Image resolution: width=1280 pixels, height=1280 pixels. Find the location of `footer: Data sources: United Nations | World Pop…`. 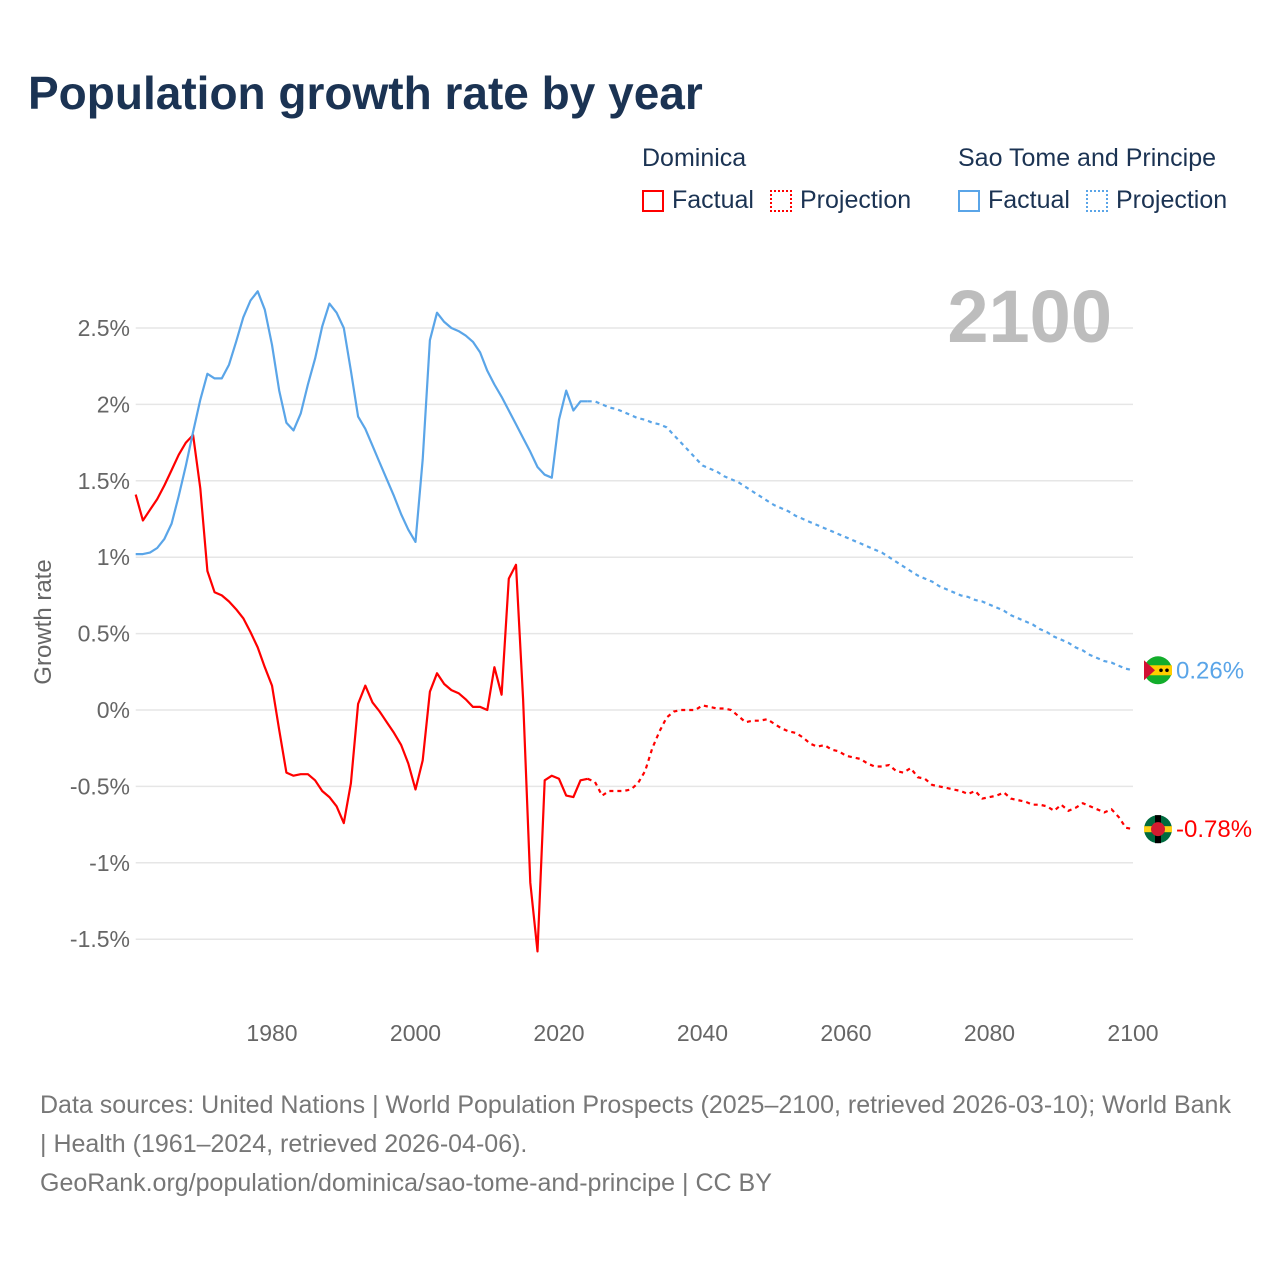

footer: Data sources: United Nations | World Pop… is located at coordinates (640, 1144).